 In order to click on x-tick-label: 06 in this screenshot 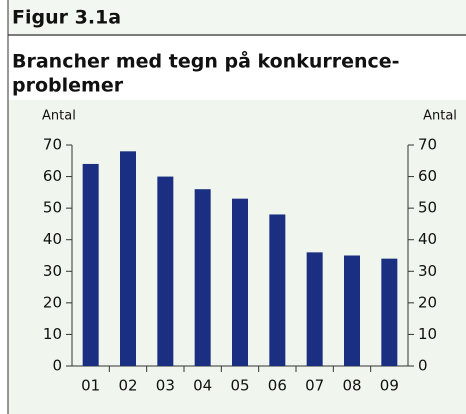, I will do `click(277, 386)`.